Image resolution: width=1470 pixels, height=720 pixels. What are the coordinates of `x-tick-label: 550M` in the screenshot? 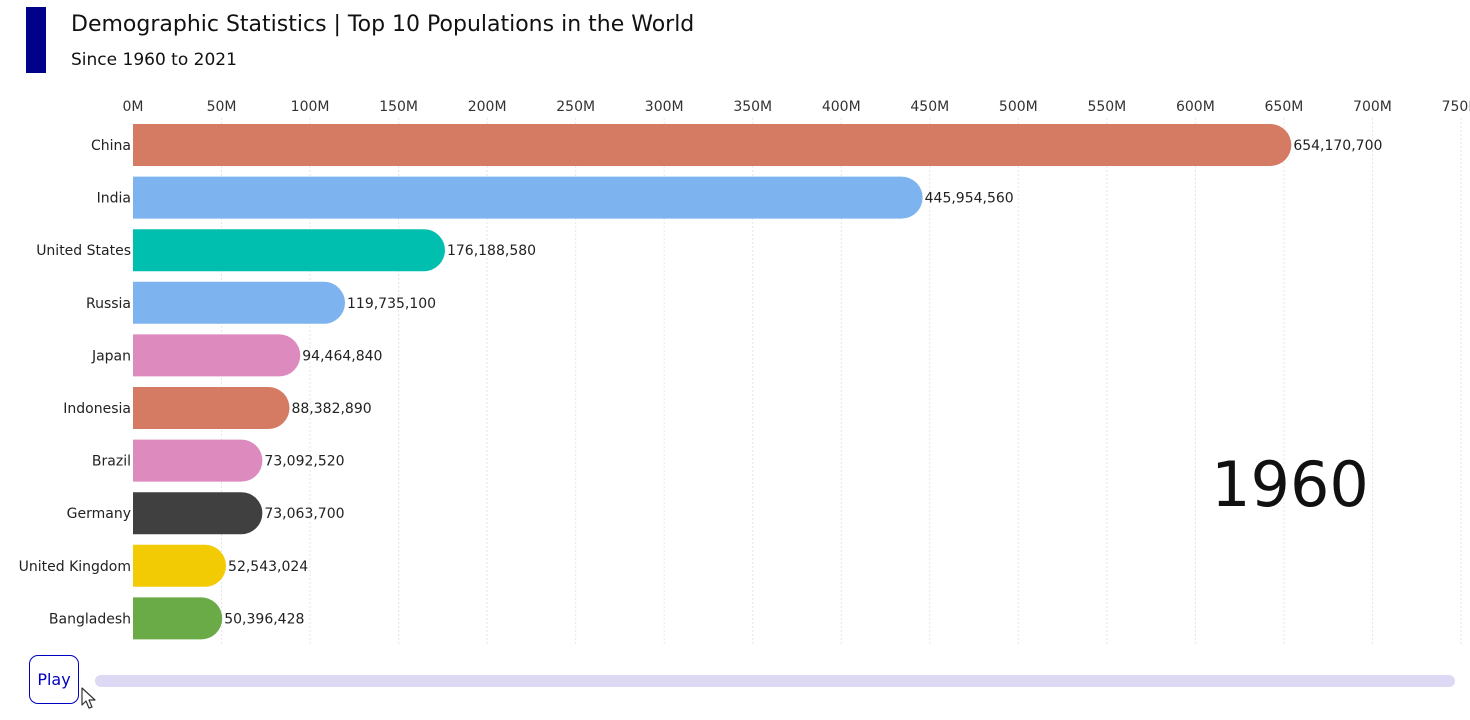 It's located at (1106, 107).